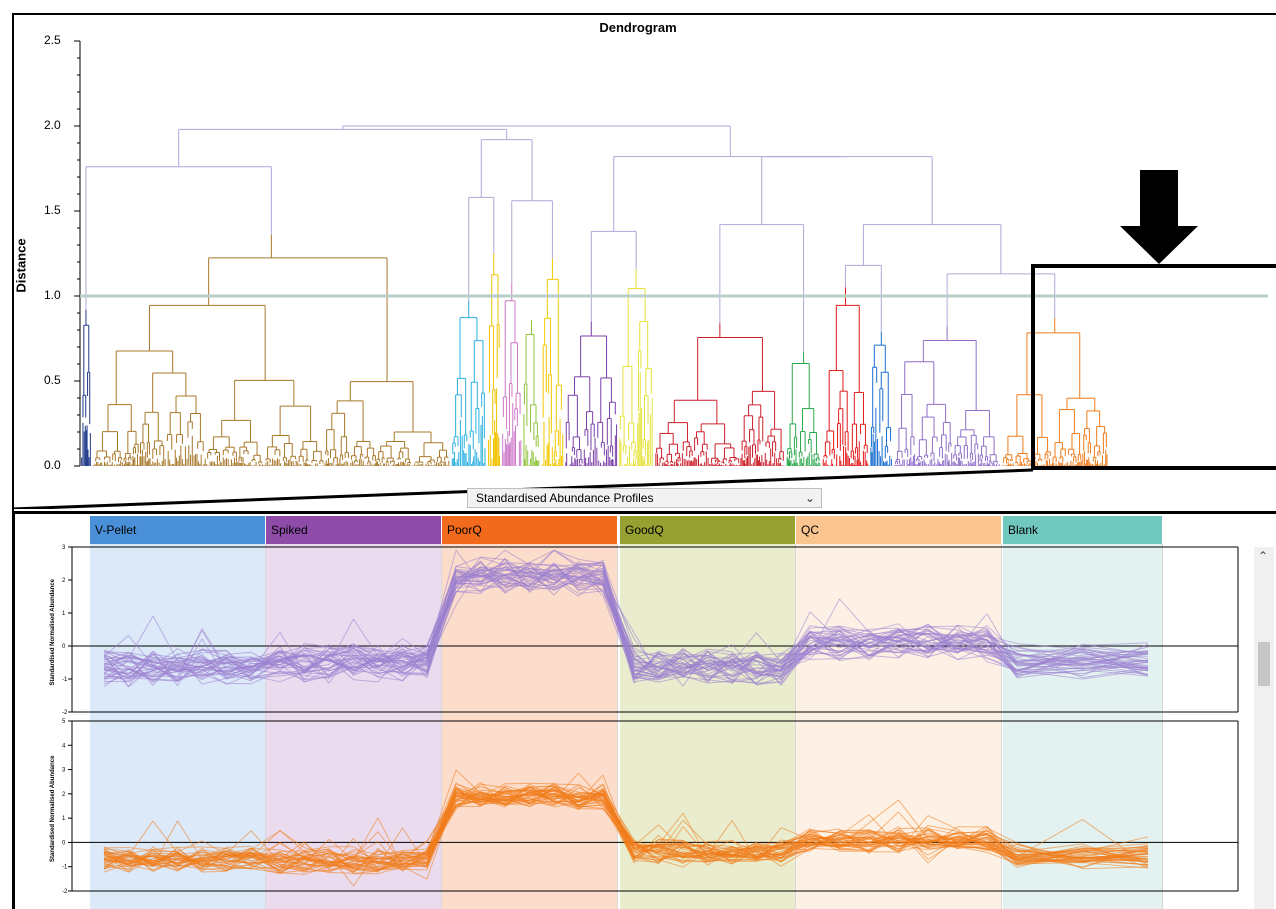  What do you see at coordinates (565, 498) in the screenshot?
I see `profile-type-value: Standardised Abundance Profiles` at bounding box center [565, 498].